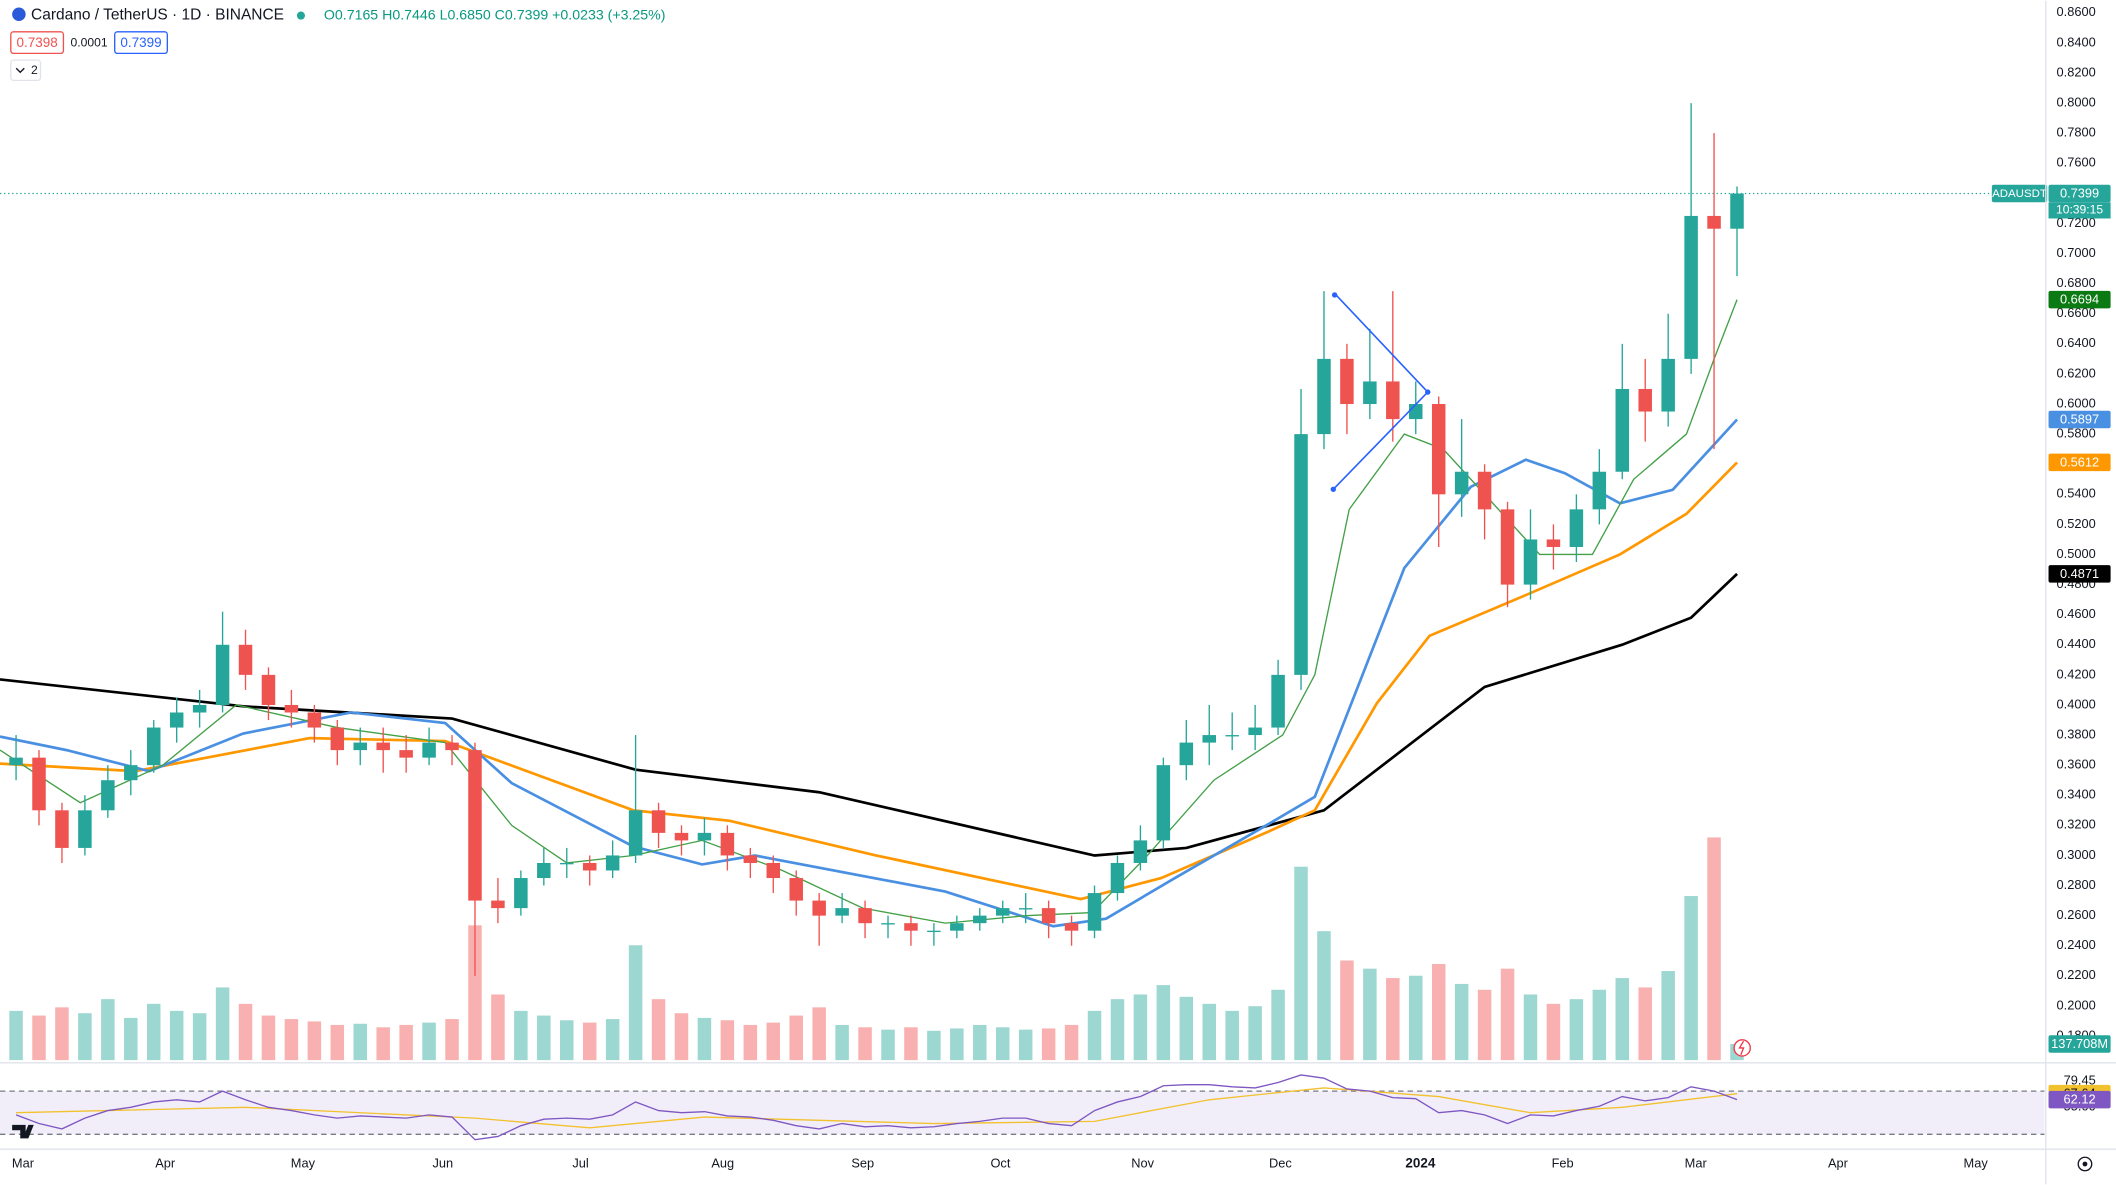 Image resolution: width=2116 pixels, height=1185 pixels. Describe the element at coordinates (37, 43) in the screenshot. I see `bid-box` at that location.